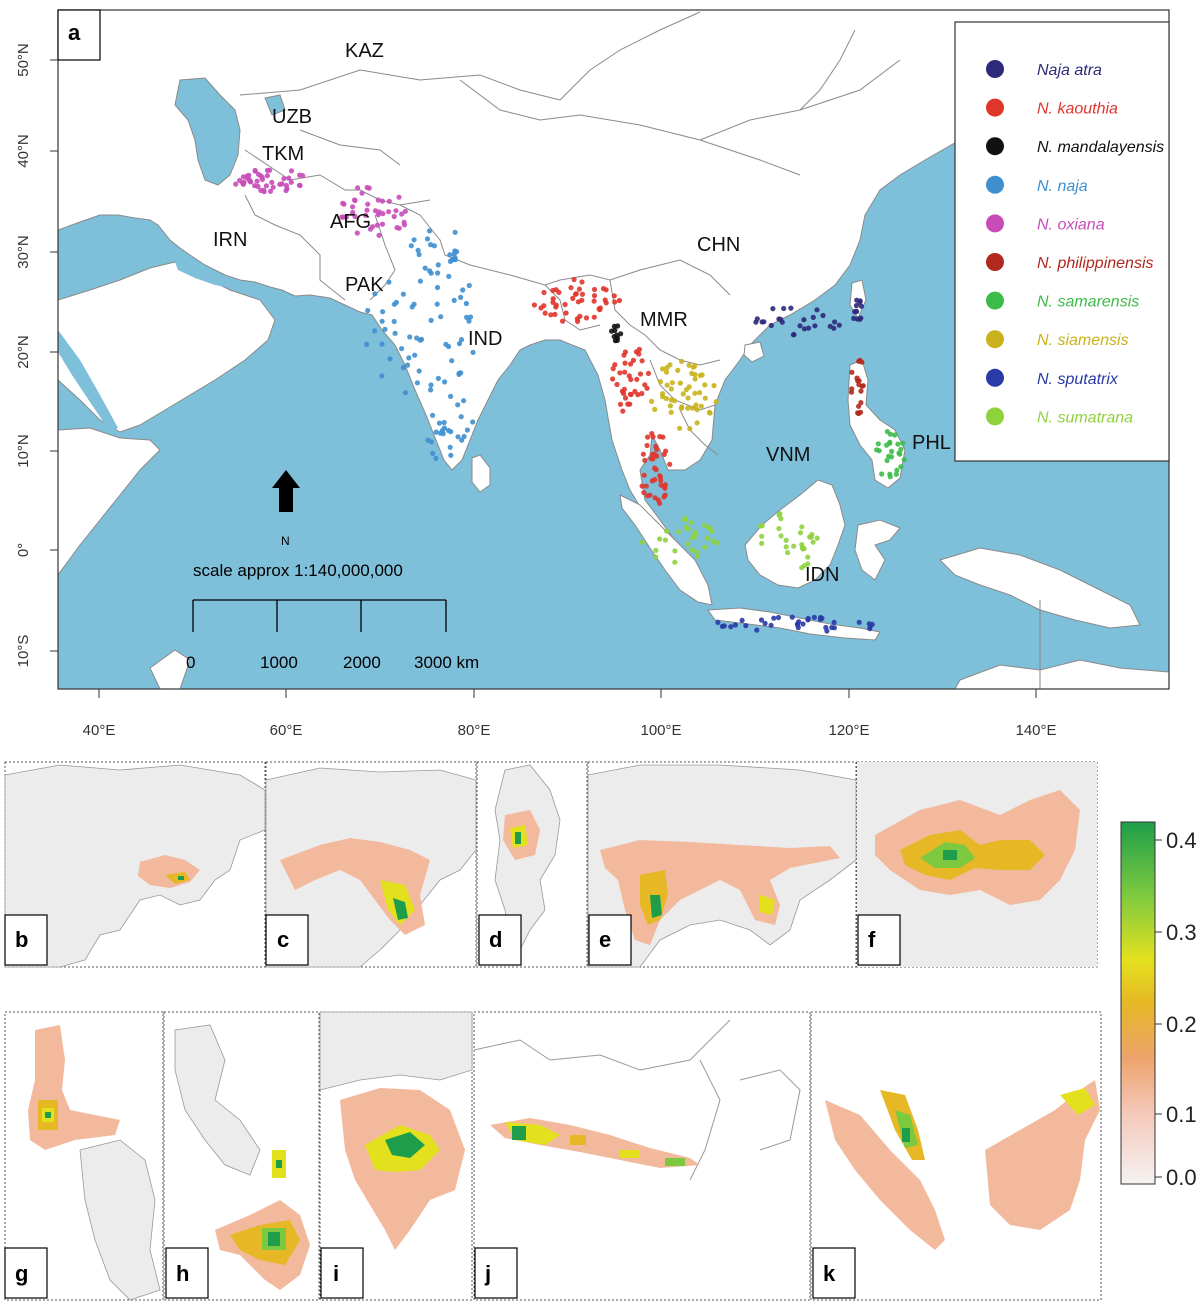 The image size is (1200, 1310). What do you see at coordinates (181, 878) in the screenshot?
I see `panel-b-hotspot-core` at bounding box center [181, 878].